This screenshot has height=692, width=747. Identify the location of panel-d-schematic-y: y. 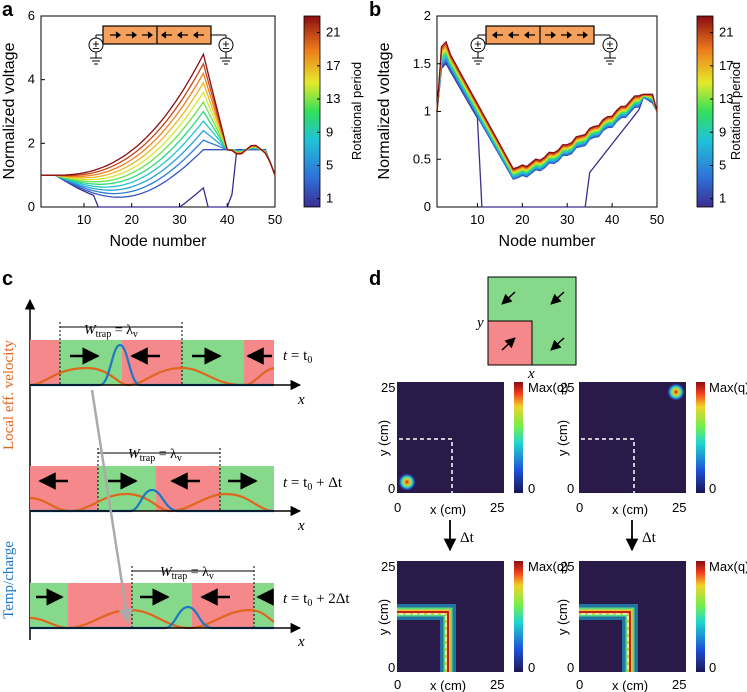
(479, 323).